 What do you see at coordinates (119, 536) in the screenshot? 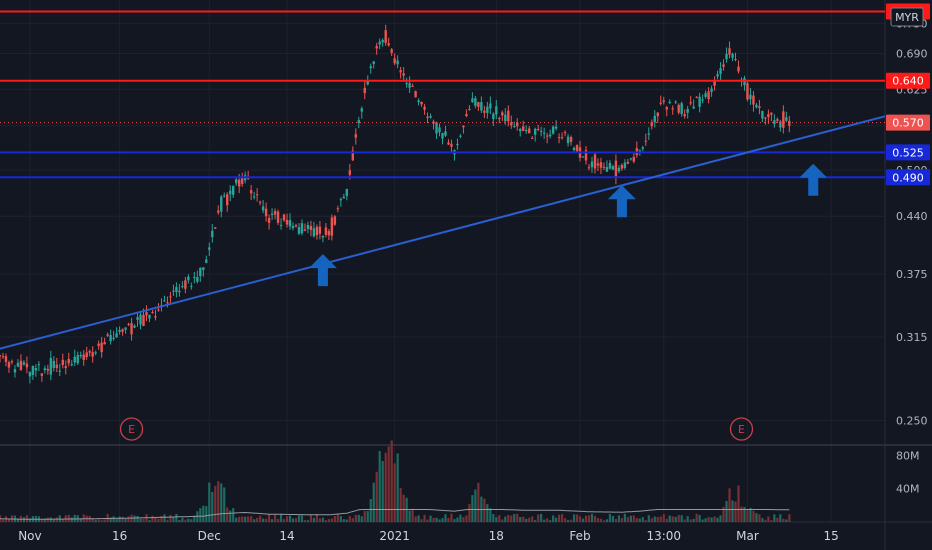
I see `time-tick-label: 16` at bounding box center [119, 536].